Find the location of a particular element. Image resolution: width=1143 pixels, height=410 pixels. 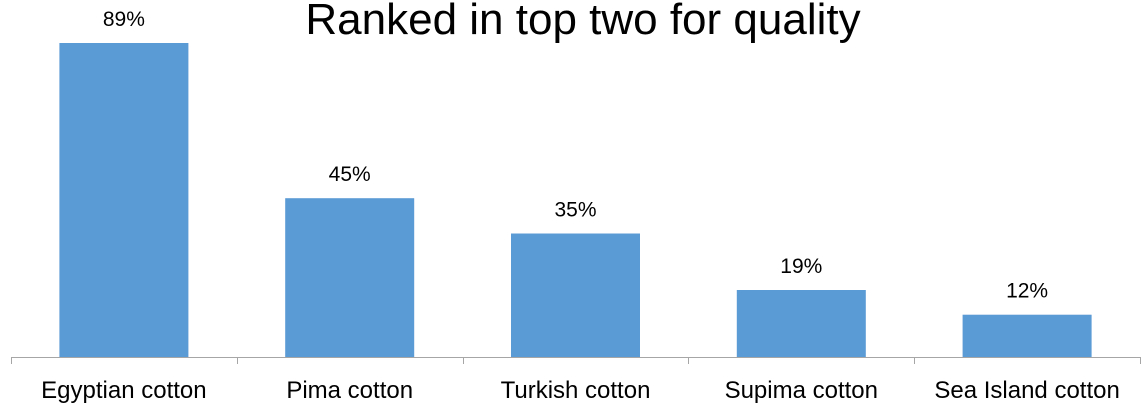

bar-turkish-cotton is located at coordinates (575, 295).